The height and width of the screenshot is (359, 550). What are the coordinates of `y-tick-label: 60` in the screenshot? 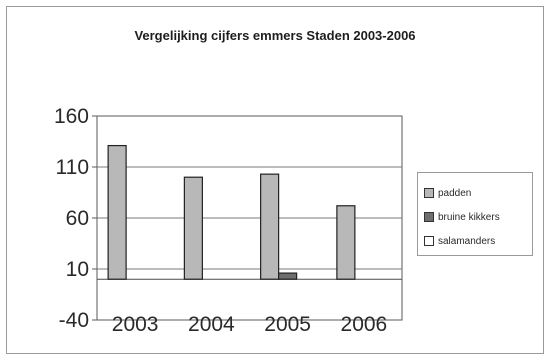 It's located at (77, 218).